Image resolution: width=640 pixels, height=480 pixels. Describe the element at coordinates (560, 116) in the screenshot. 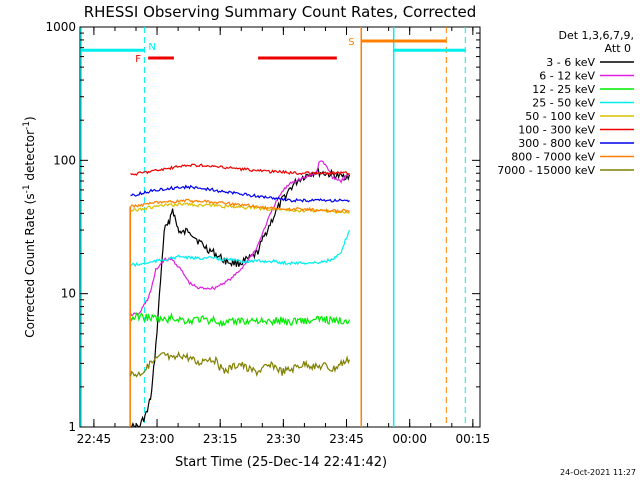

I see `legend-entry-label: 50 - 100 keV` at that location.